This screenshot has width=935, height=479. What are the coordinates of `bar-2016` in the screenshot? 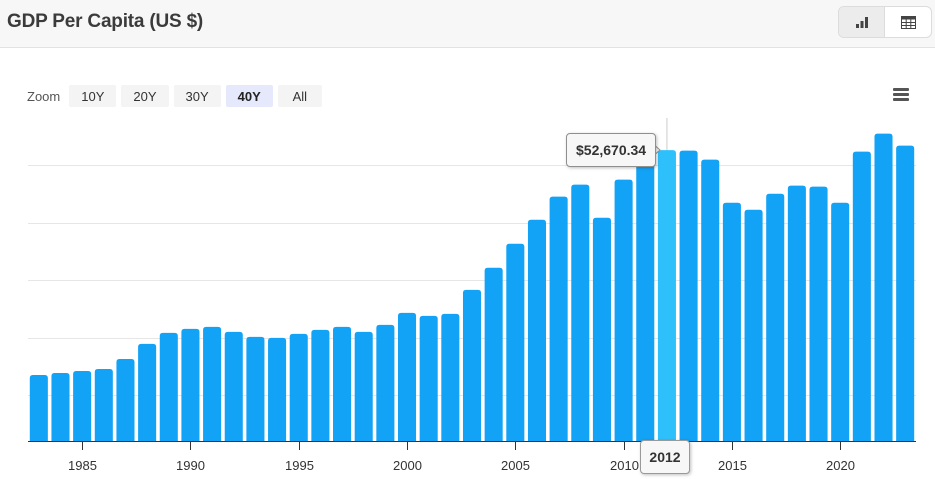 It's located at (753, 325).